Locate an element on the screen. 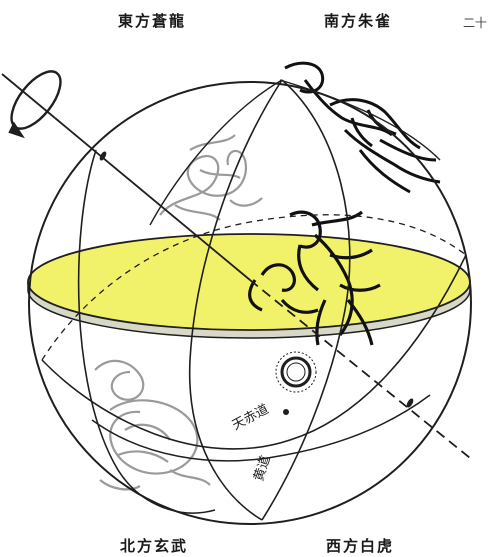  edge-clipped-text: 二十 is located at coordinates (475, 23).